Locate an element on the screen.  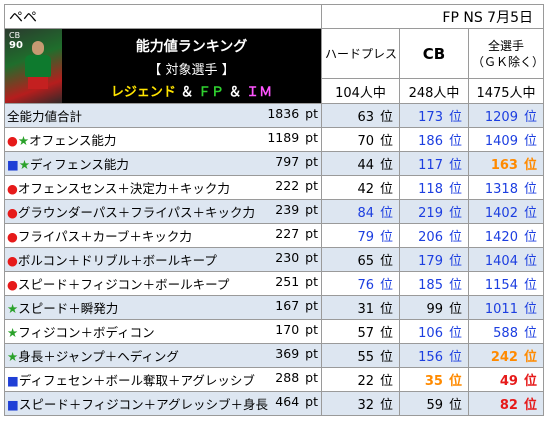
row-label: ●スピード＋フィジコン＋ボールキープ 251 pt is located at coordinates (163, 283).